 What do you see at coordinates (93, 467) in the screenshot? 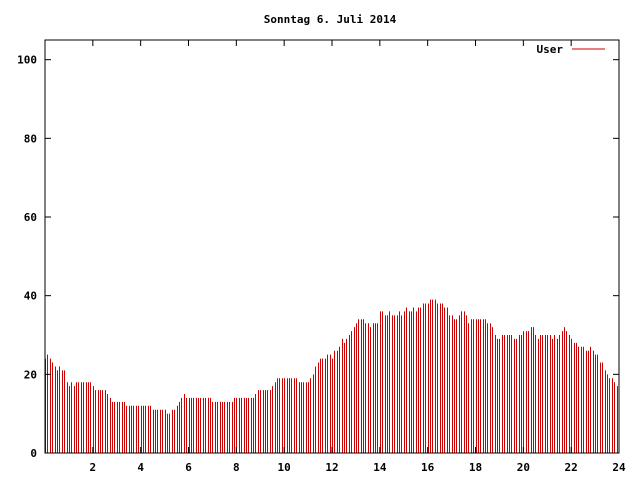
I see `x-tick-label: 2` at bounding box center [93, 467].